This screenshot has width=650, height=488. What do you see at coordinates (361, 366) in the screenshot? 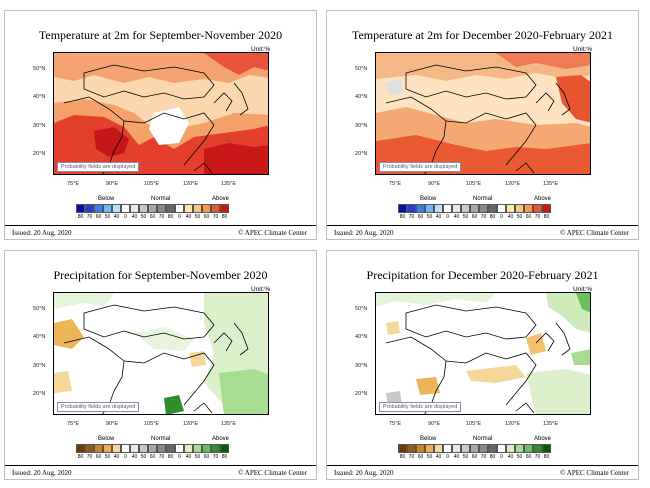
I see `lat-label: 30°N` at bounding box center [361, 366].